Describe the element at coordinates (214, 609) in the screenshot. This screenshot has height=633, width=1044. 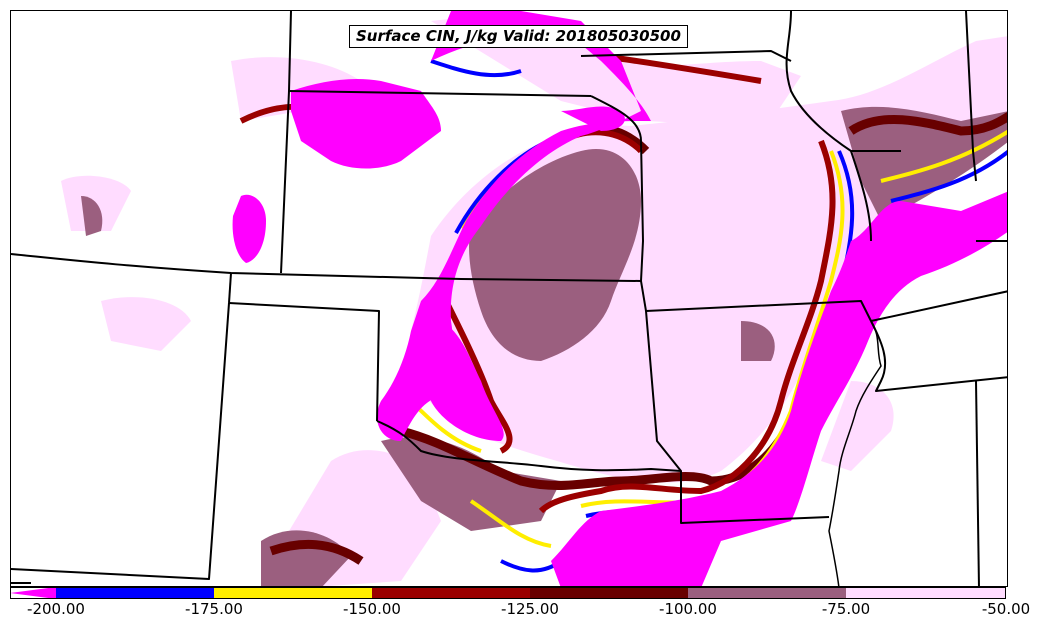
I see `tick-label: -175.00` at that location.